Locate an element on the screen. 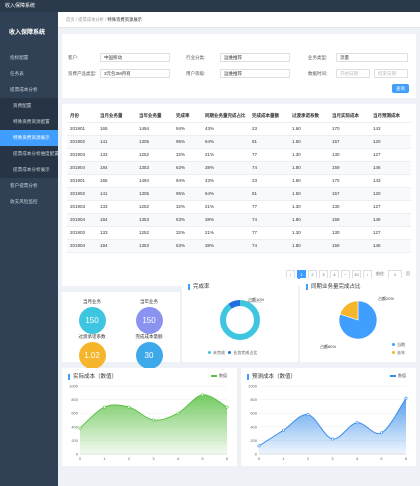 This screenshot has height=486, width=420. pie-label-bottom: 占额80% is located at coordinates (328, 346).